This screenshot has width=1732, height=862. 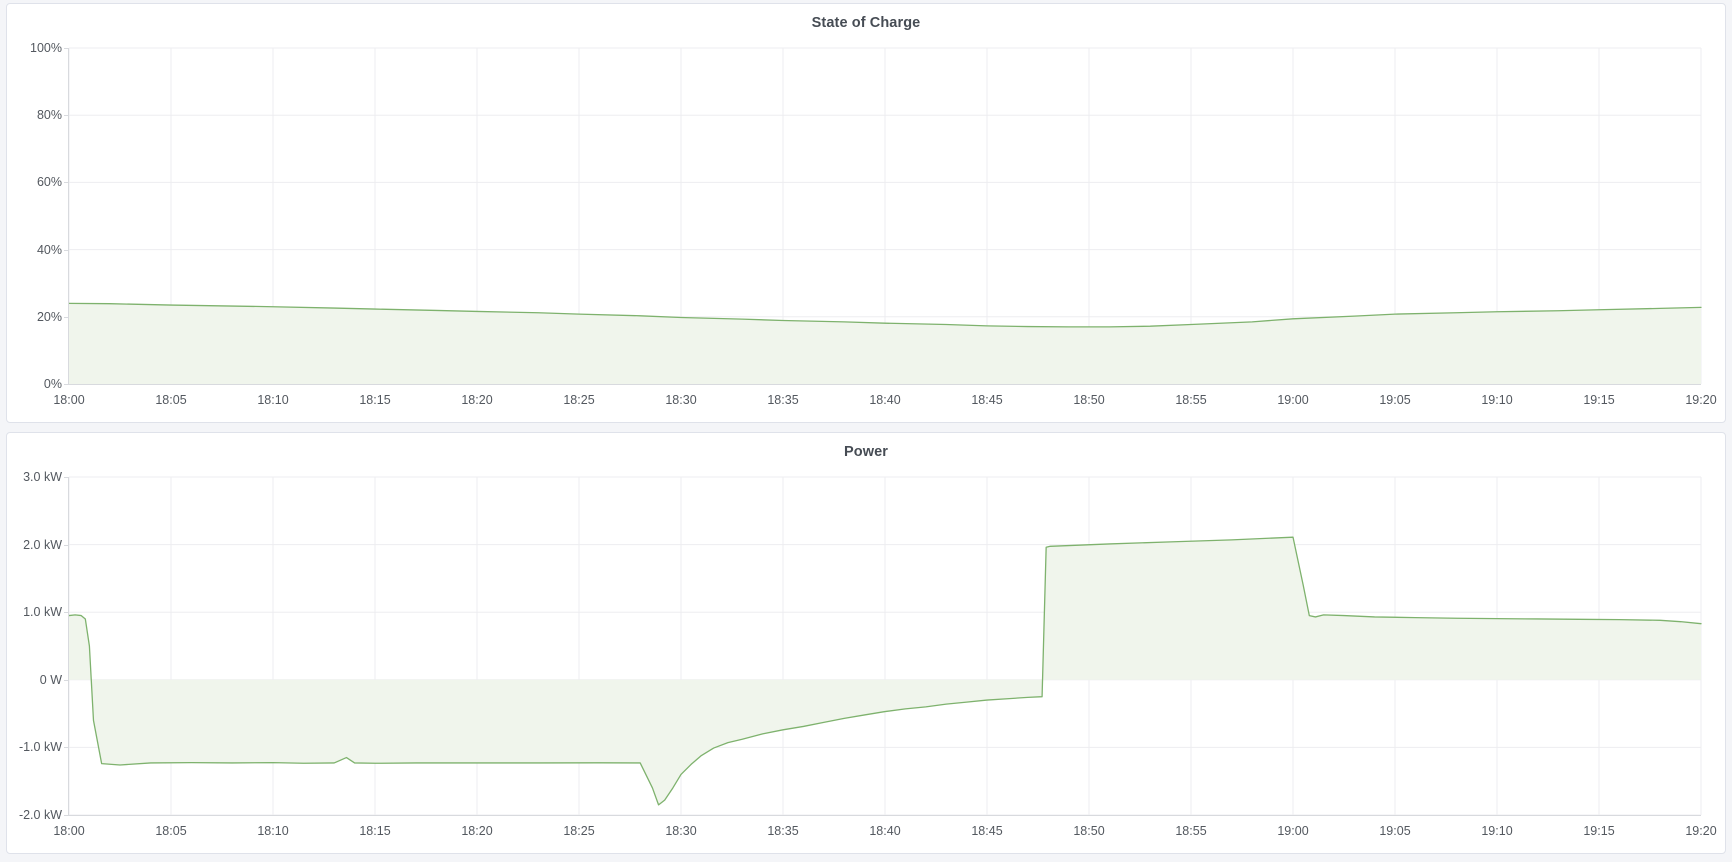 What do you see at coordinates (49, 115) in the screenshot?
I see `soc-y-tick-label: 80%` at bounding box center [49, 115].